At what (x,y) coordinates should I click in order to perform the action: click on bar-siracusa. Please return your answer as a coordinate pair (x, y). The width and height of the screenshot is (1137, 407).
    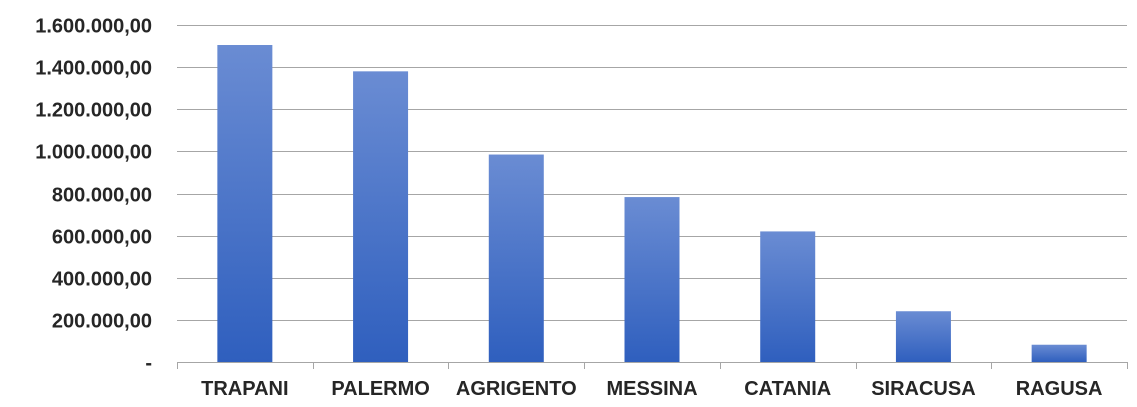
    Looking at the image, I should click on (923, 336).